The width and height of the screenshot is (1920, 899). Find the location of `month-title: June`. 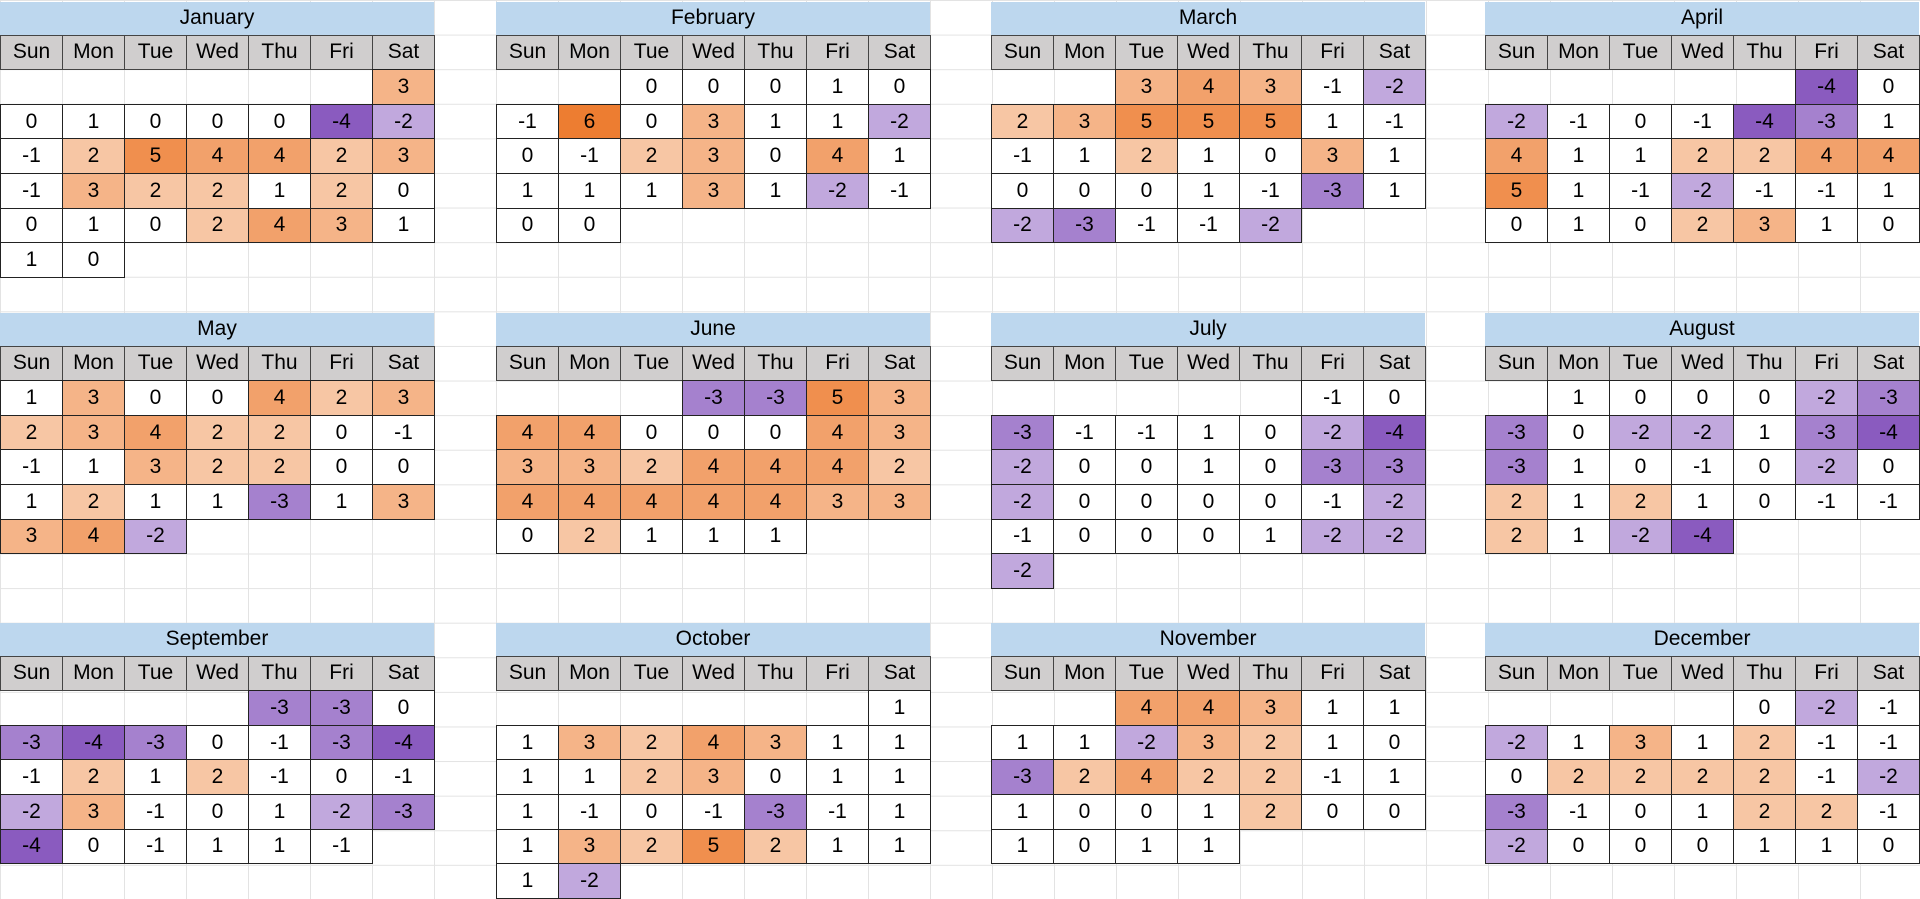

month-title: June is located at coordinates (713, 329).